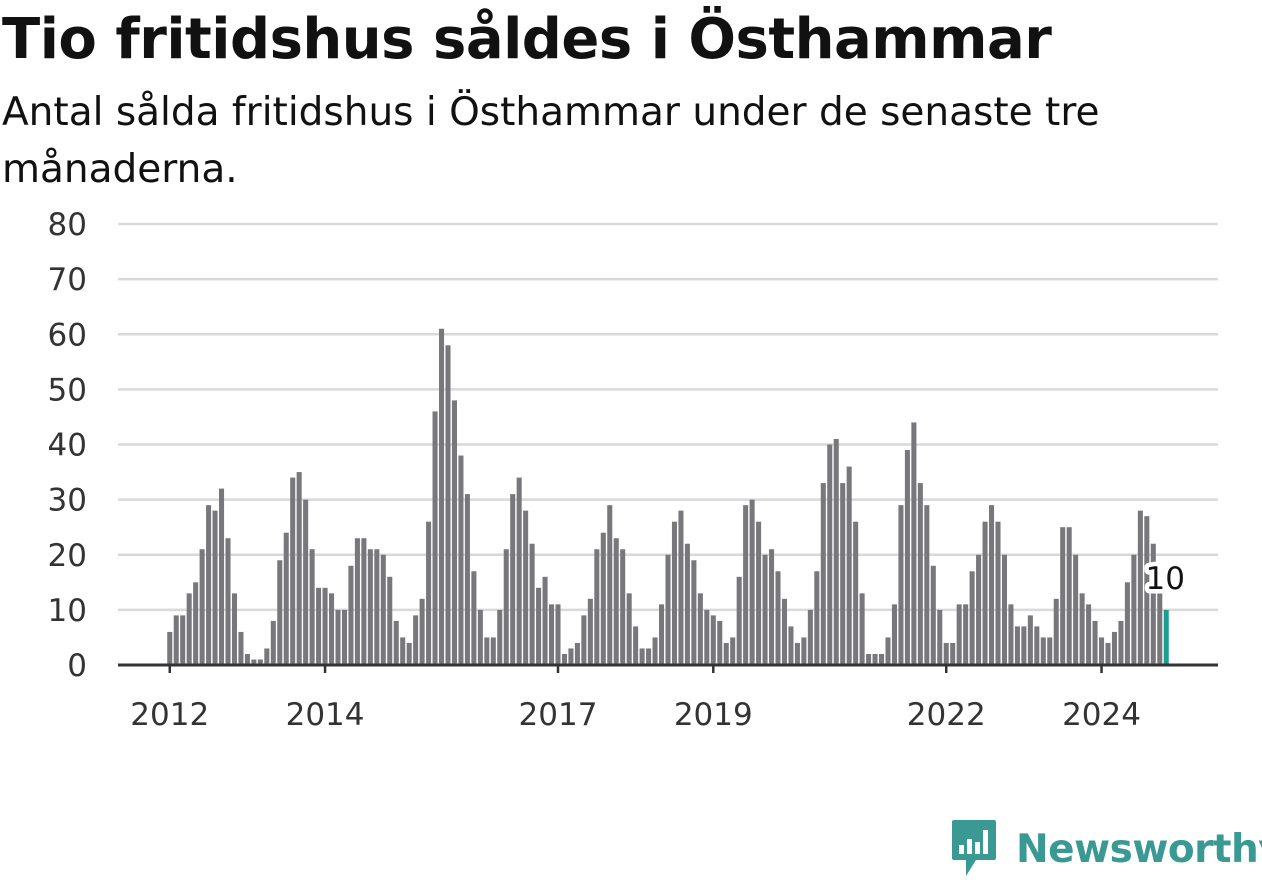 This screenshot has height=880, width=1262. I want to click on y-tick-label: 40, so click(67, 446).